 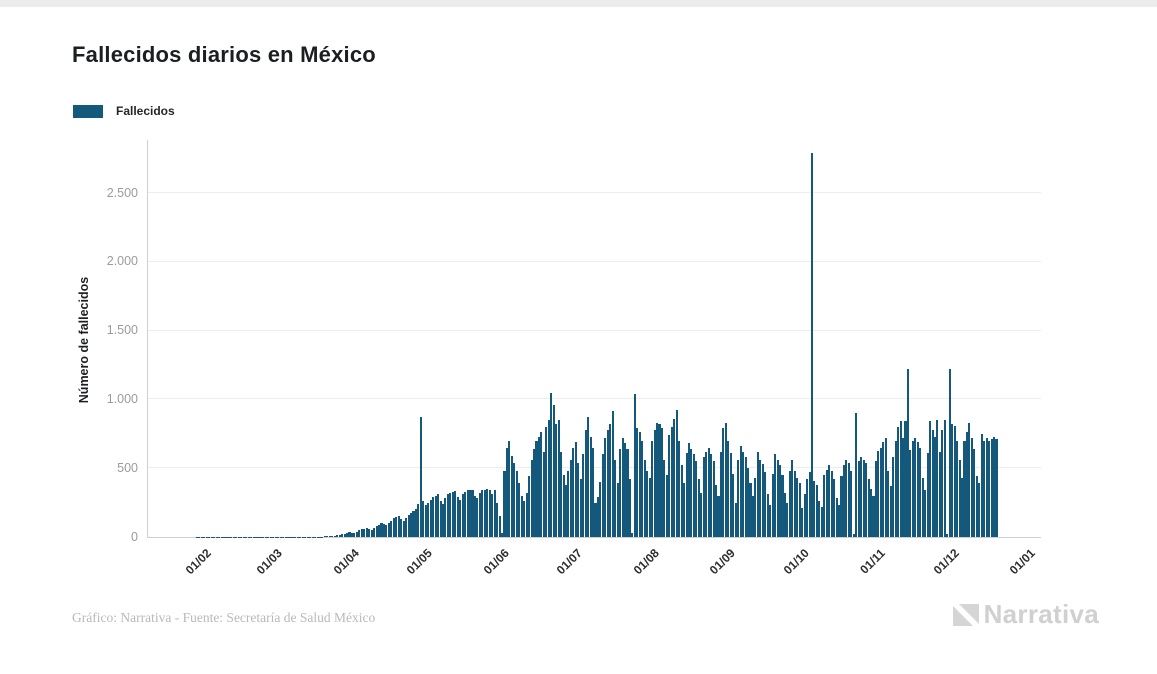 What do you see at coordinates (965, 614) in the screenshot?
I see `narrativa-n-icon` at bounding box center [965, 614].